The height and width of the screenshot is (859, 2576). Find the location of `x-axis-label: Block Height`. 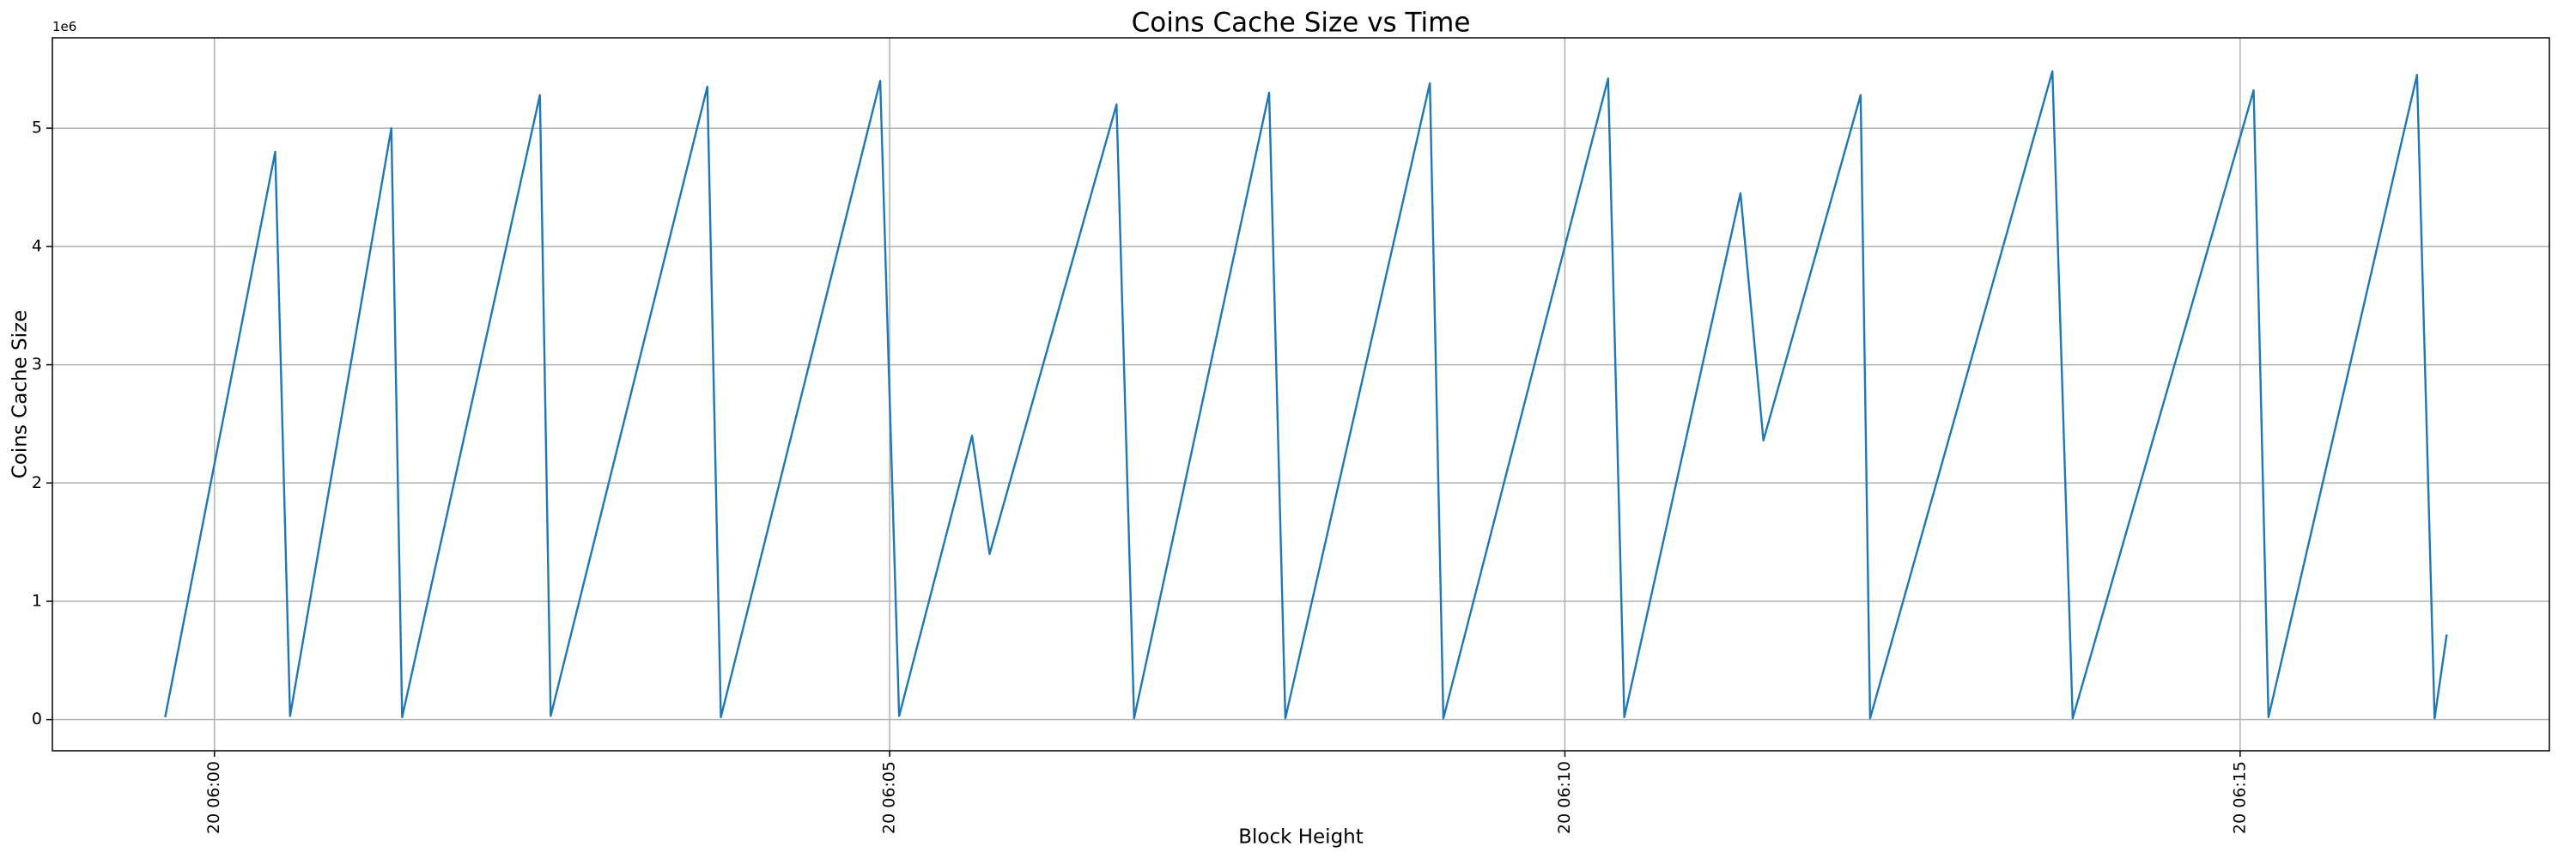

x-axis-label: Block Height is located at coordinates (1301, 837).